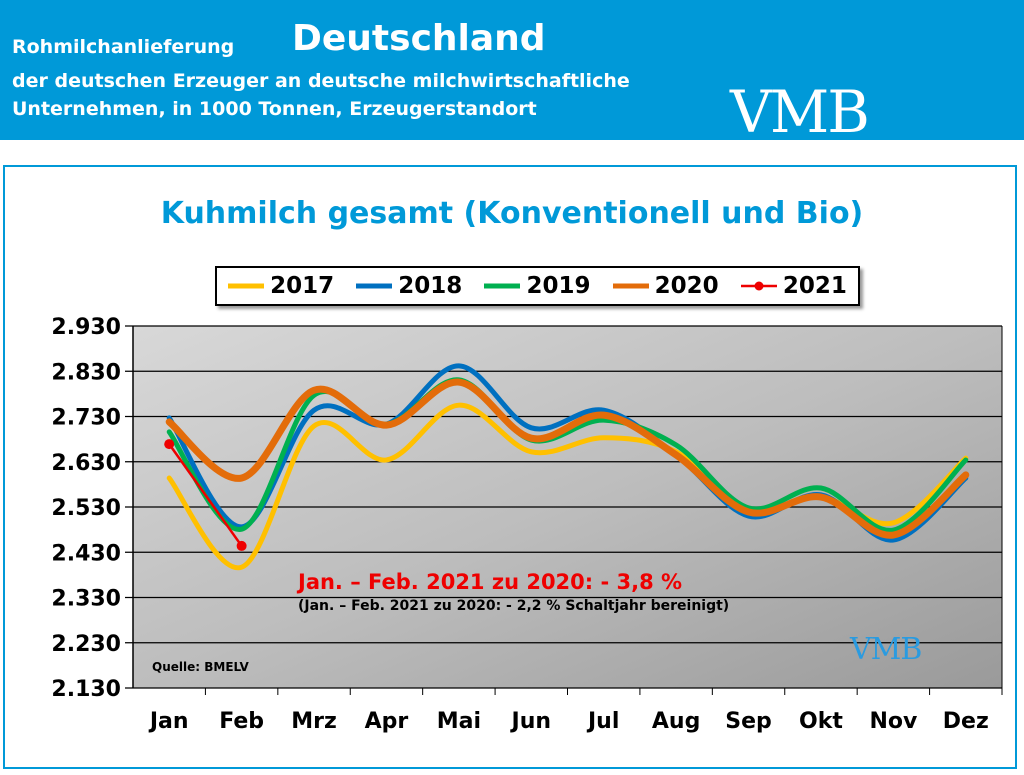 This screenshot has width=1024, height=775. I want to click on x-tick-label: Mrz, so click(314, 721).